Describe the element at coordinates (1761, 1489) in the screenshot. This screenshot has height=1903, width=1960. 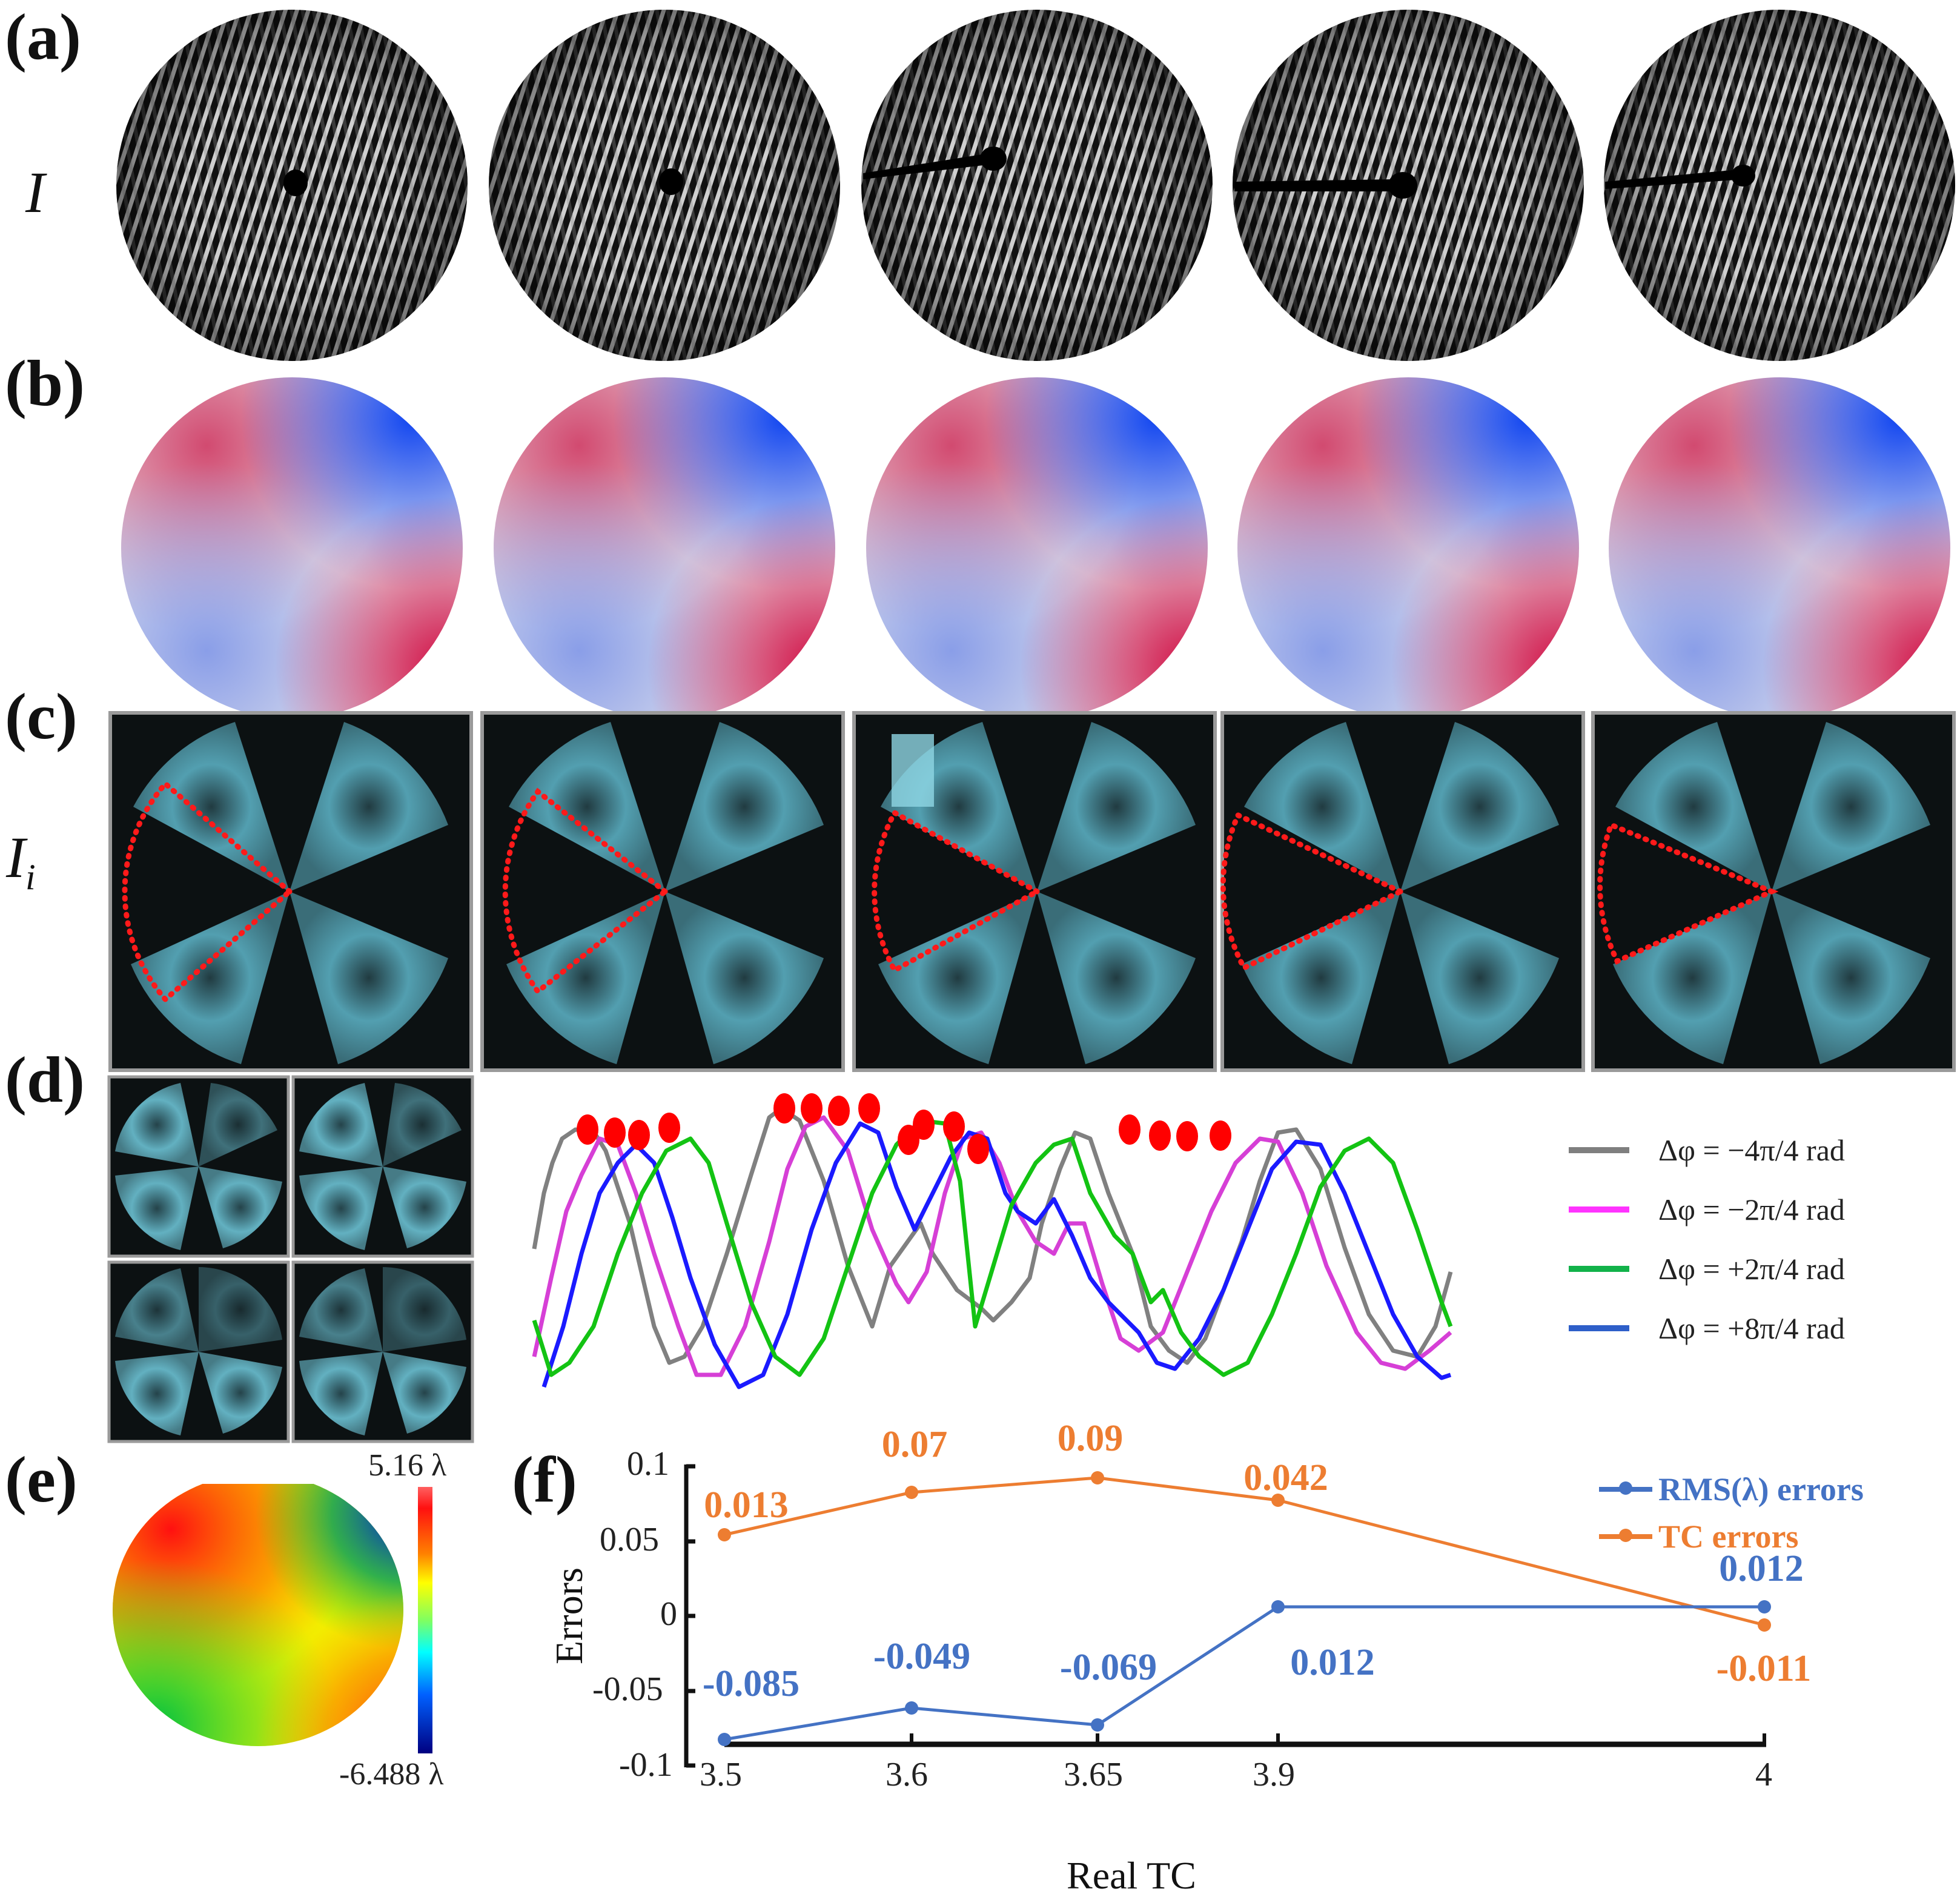
I see `legend-label-rms: RMS(λ) errors` at that location.